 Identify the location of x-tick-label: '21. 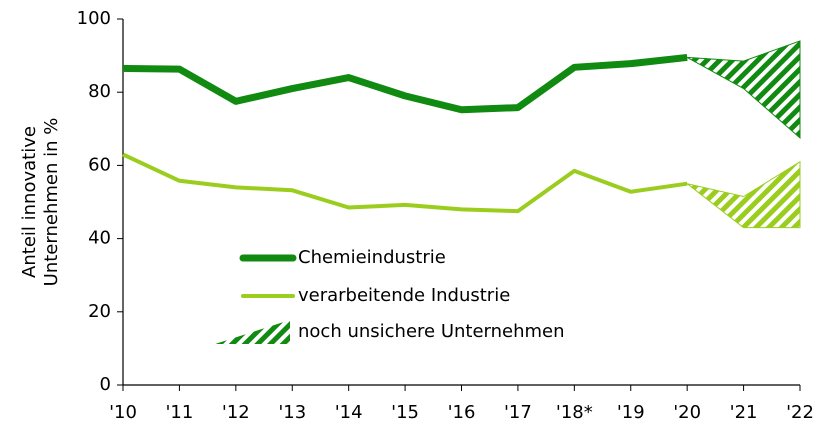
(744, 412).